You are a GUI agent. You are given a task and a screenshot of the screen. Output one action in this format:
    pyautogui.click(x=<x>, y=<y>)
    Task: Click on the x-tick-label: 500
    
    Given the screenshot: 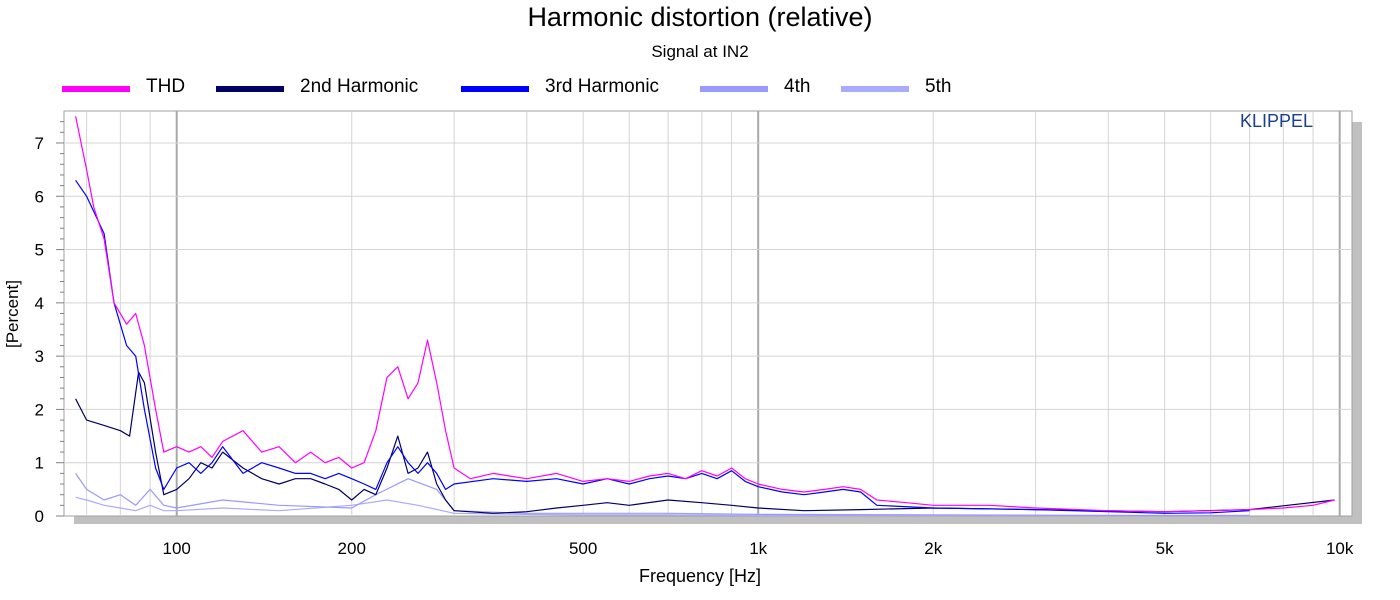 What is the action you would take?
    pyautogui.click(x=583, y=548)
    